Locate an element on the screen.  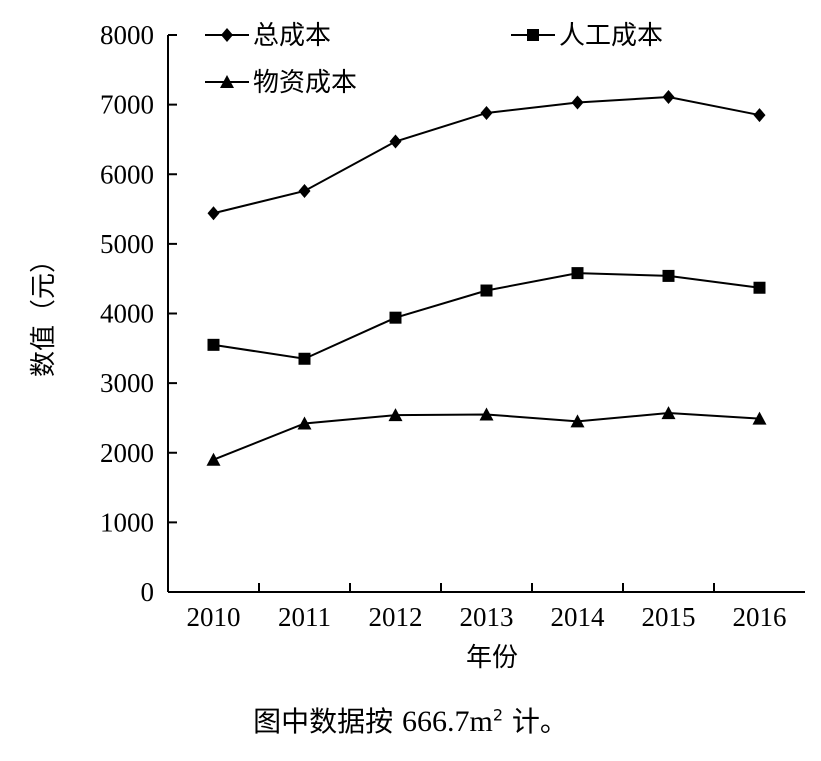
y-tick-label: 0 is located at coordinates (148, 592).